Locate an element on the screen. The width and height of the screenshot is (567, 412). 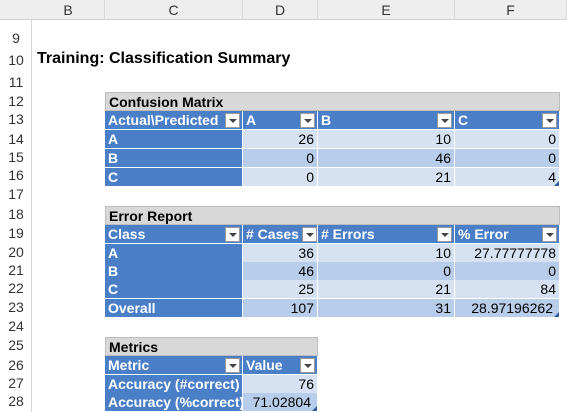
error-row-label-a: A is located at coordinates (174, 253).